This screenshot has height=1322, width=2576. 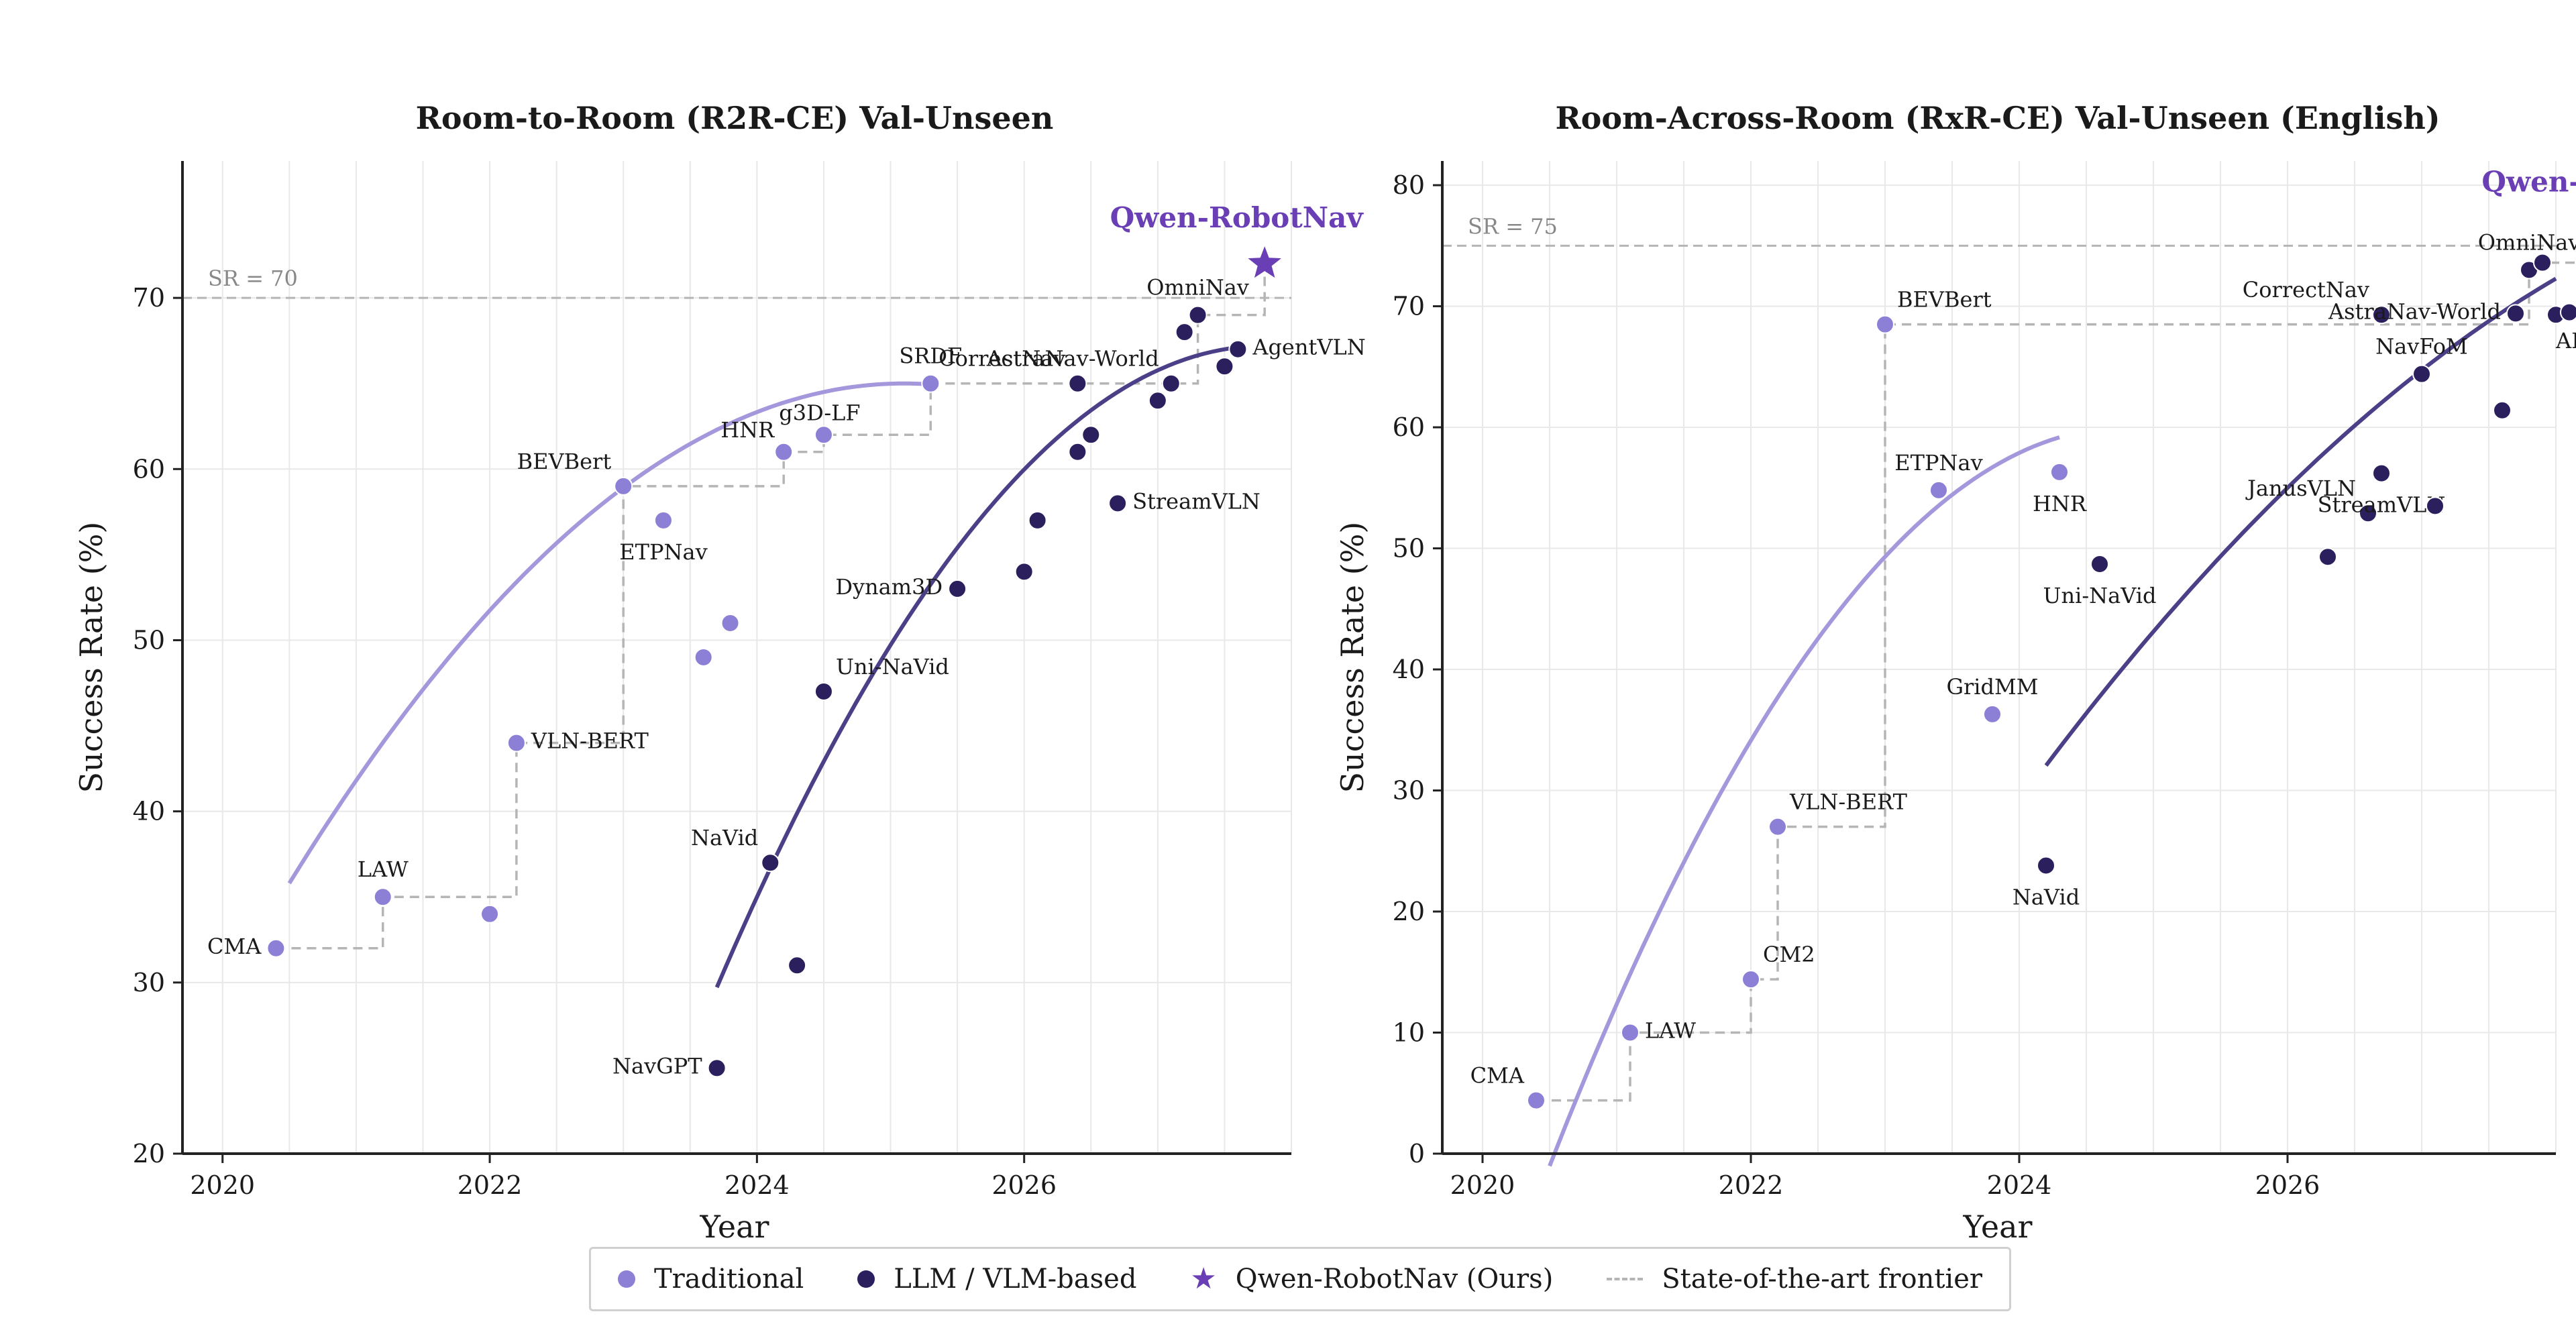 What do you see at coordinates (866, 1279) in the screenshot?
I see `llm-marker-icon` at bounding box center [866, 1279].